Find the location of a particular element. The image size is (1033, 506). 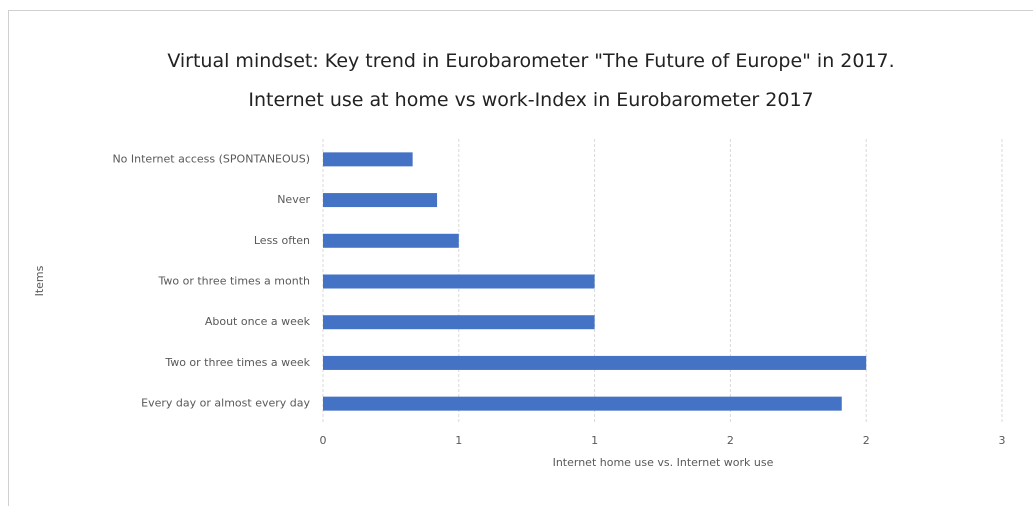

y-tick-label: About once a week is located at coordinates (258, 321).